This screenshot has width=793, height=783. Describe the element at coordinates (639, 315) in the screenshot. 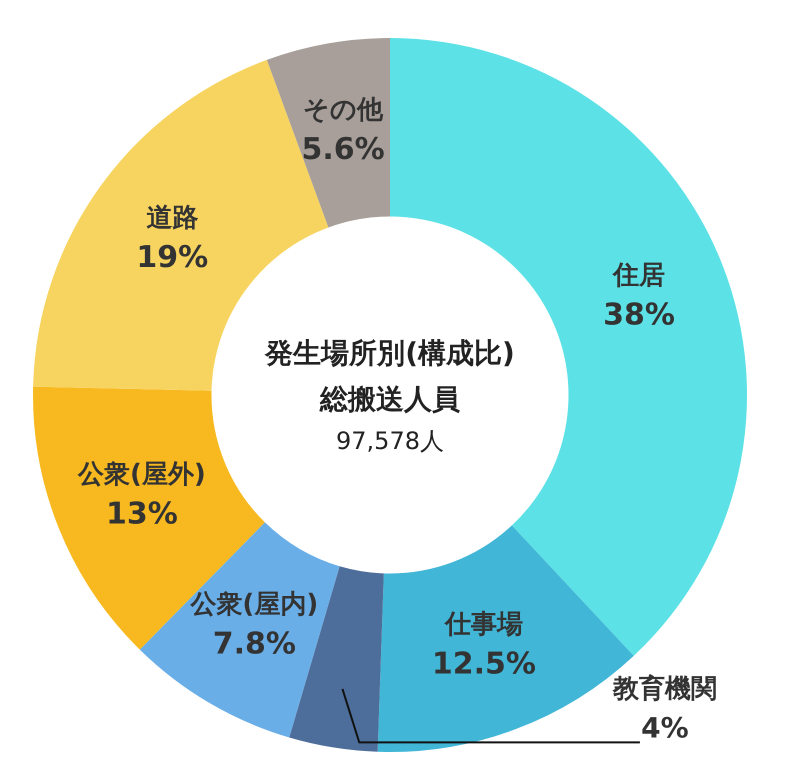

I see `data-label: 38%` at that location.